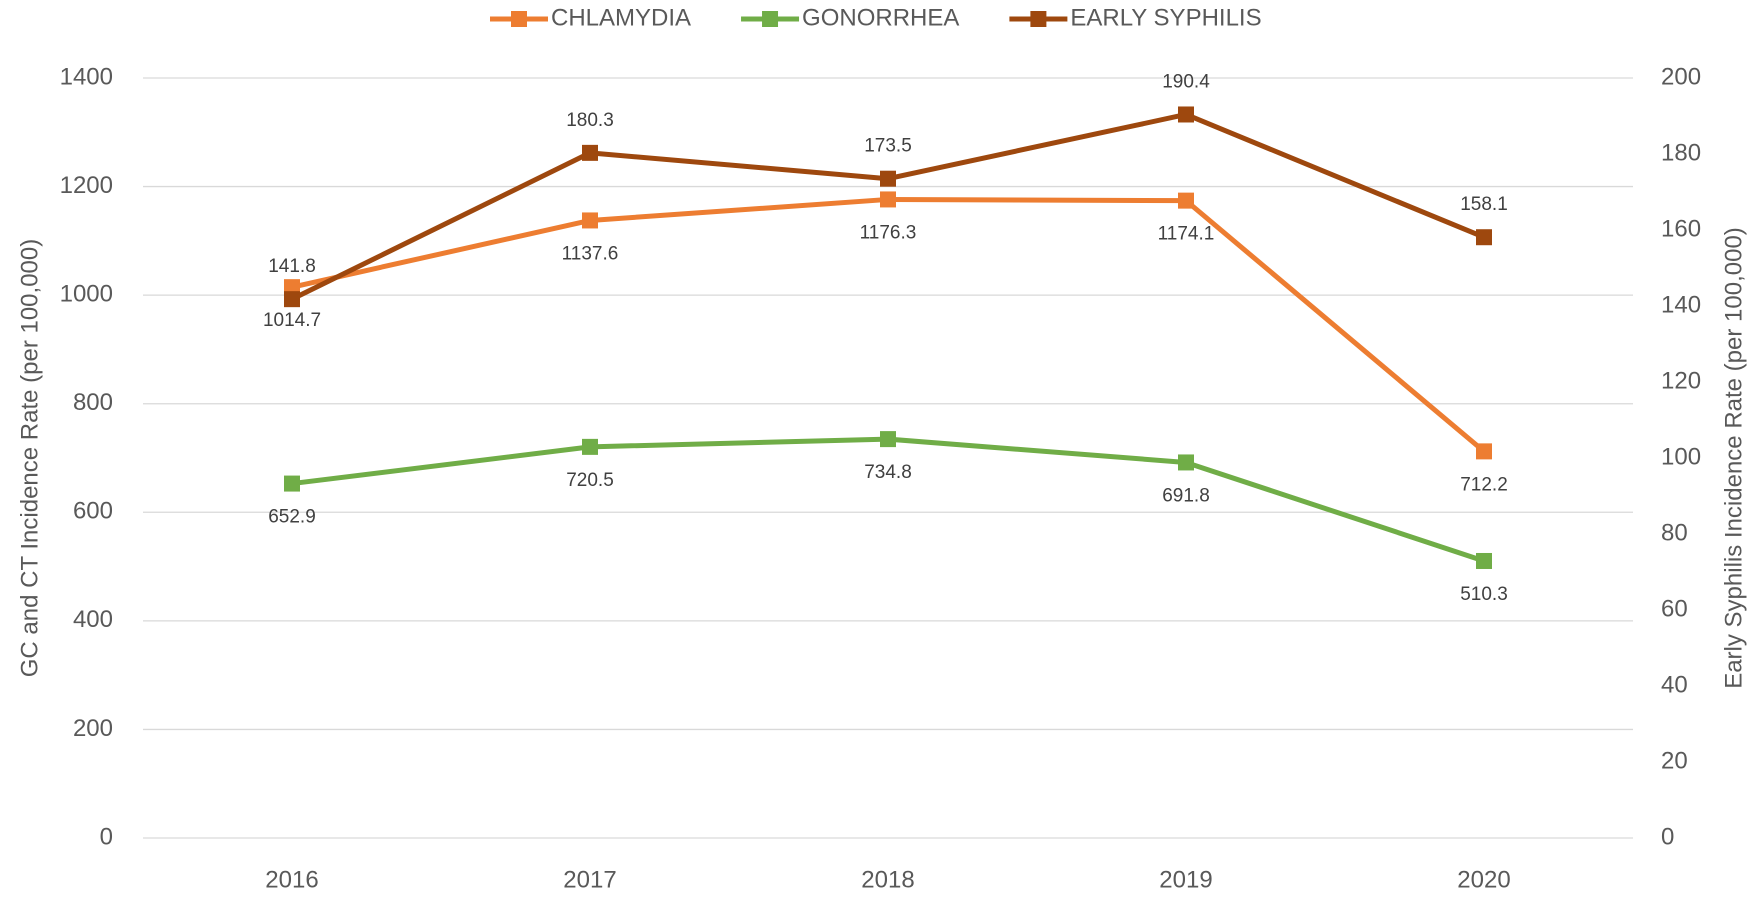 The width and height of the screenshot is (1751, 897). What do you see at coordinates (1681, 456) in the screenshot?
I see `y2-tick-label: 100` at bounding box center [1681, 456].